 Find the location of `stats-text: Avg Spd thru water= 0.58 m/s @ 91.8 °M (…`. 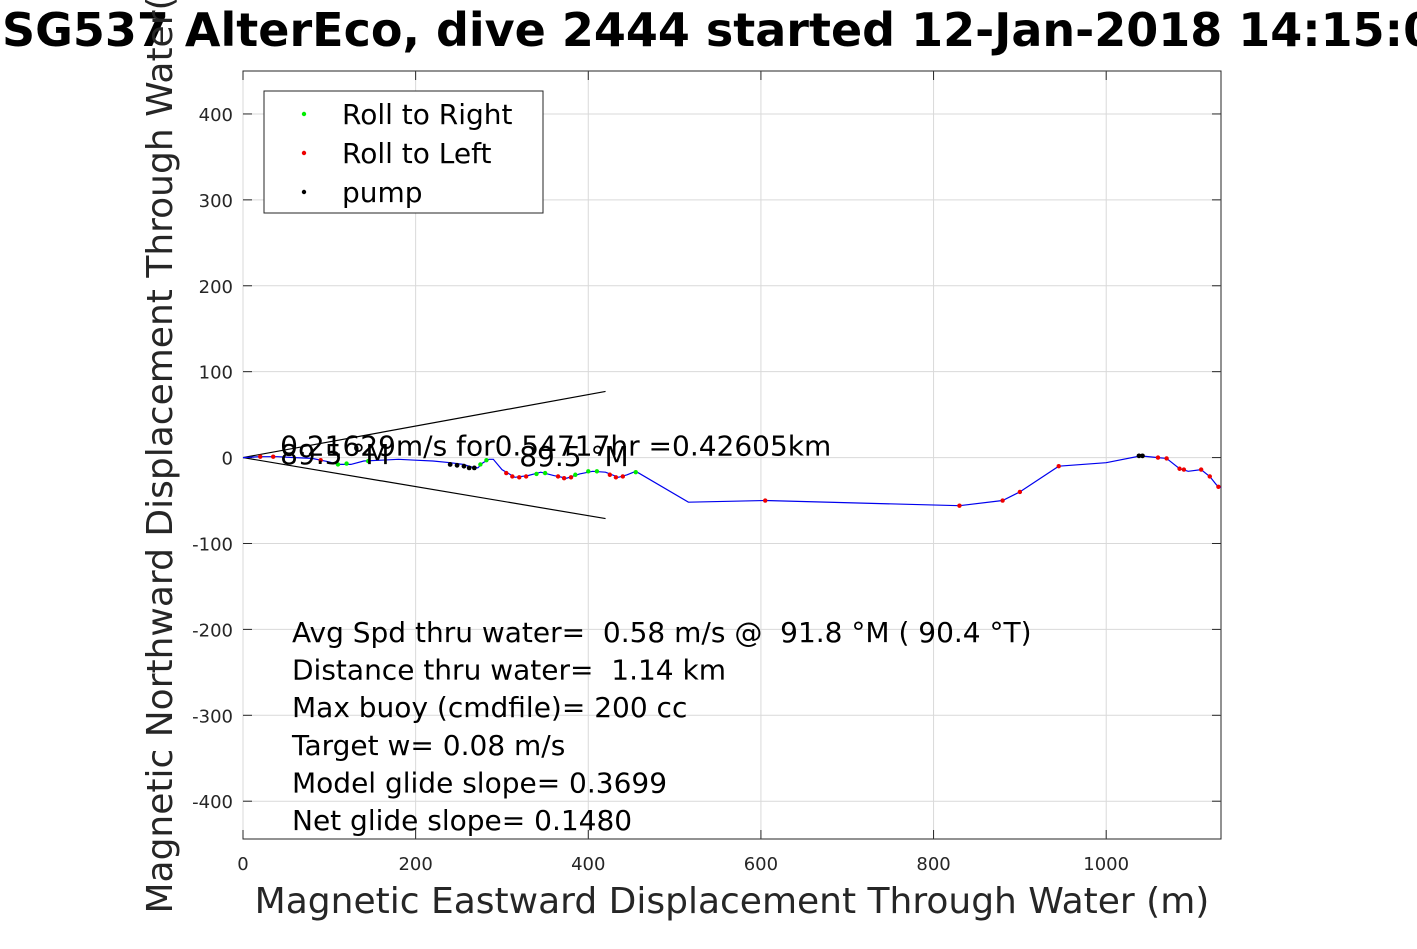

stats-text: Avg Spd thru water= 0.58 m/s @ 91.8 °M (… is located at coordinates (661, 726).